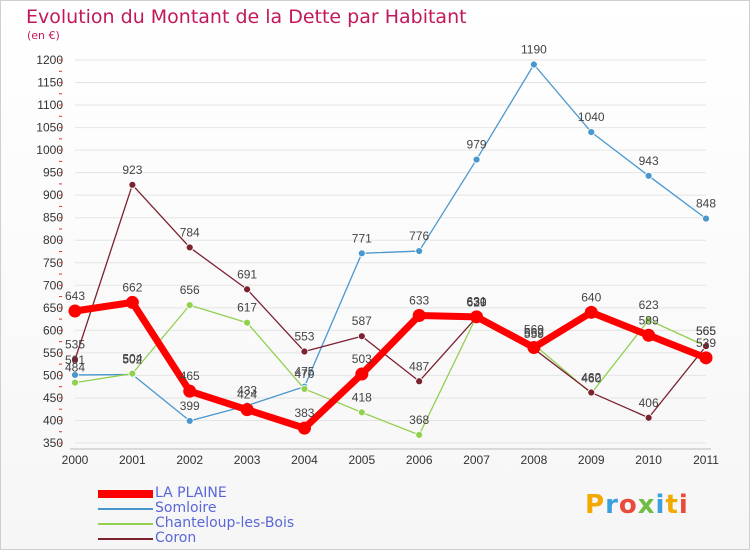 Image resolution: width=750 pixels, height=550 pixels. I want to click on data-label: 662, so click(132, 287).